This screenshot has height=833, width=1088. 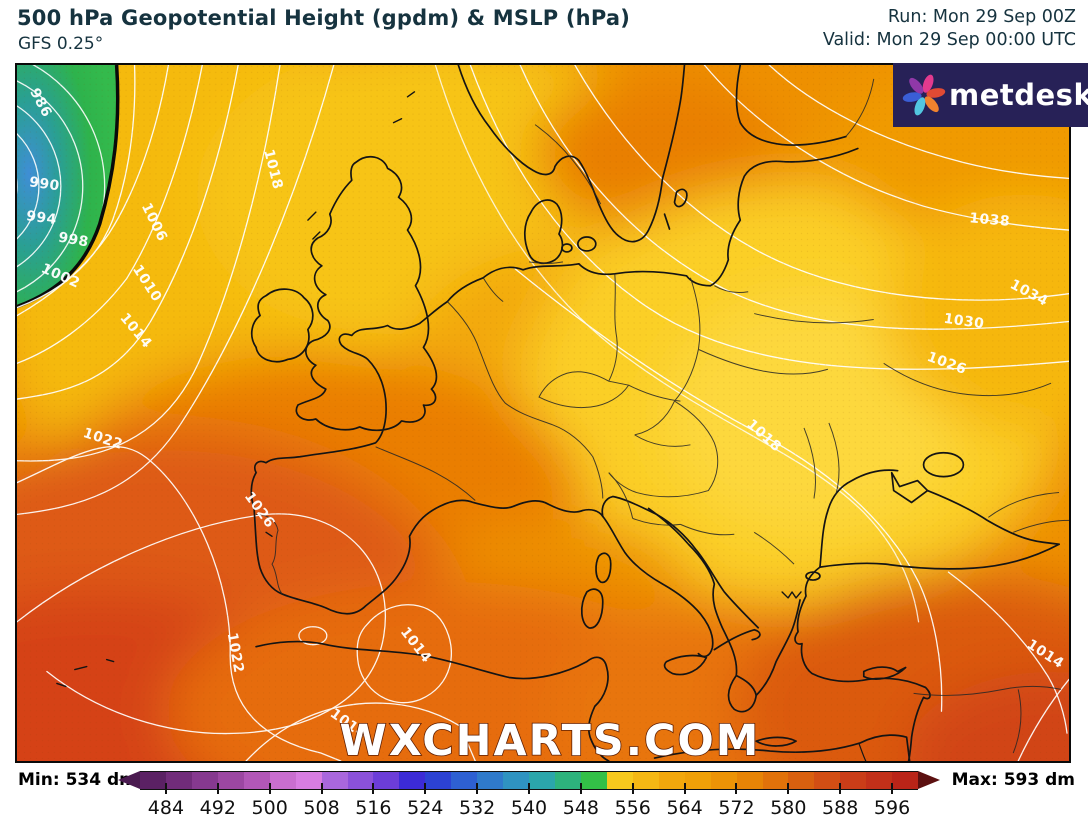 I want to click on colorbar-tick-label: 588, so click(x=840, y=808).